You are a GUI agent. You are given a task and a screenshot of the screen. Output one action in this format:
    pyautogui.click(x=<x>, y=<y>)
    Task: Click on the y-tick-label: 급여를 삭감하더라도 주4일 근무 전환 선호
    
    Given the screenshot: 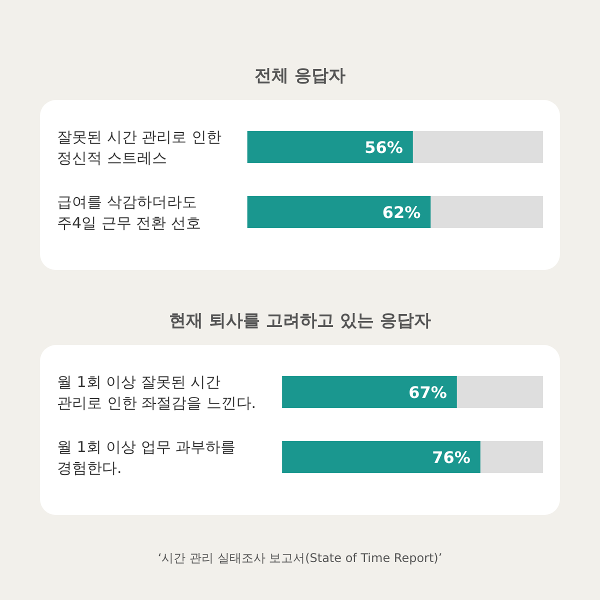 What is the action you would take?
    pyautogui.click(x=129, y=212)
    